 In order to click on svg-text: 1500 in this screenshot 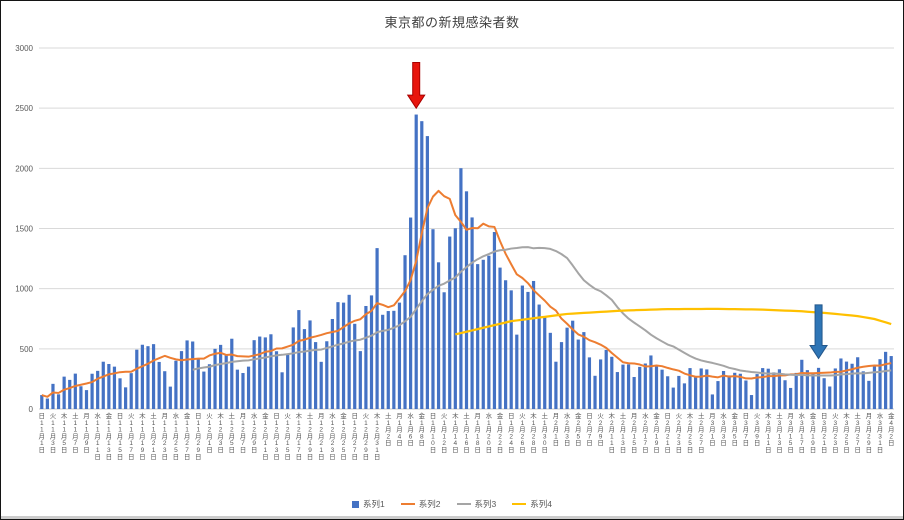, I will do `click(24, 229)`.